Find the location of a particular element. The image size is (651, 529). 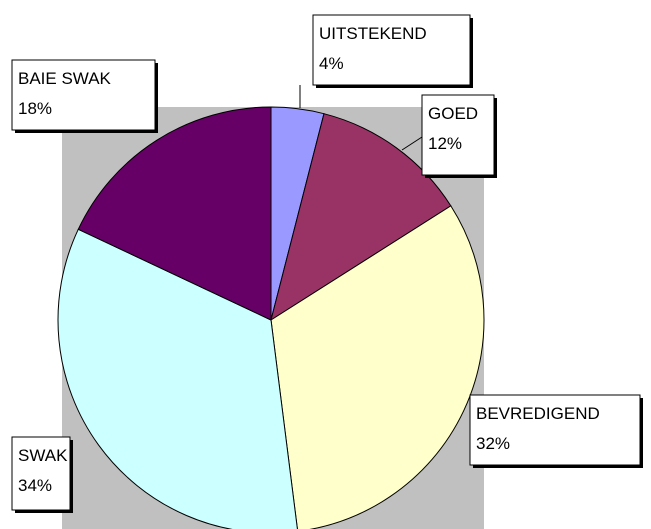

category-label: GOED is located at coordinates (453, 113).